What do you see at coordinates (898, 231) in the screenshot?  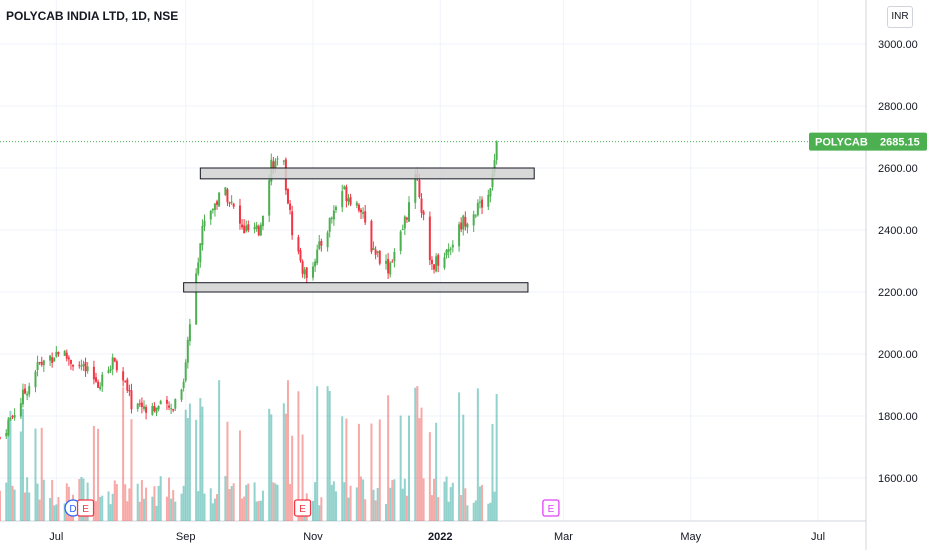 I see `price-tick-label: 2400.00` at bounding box center [898, 231].